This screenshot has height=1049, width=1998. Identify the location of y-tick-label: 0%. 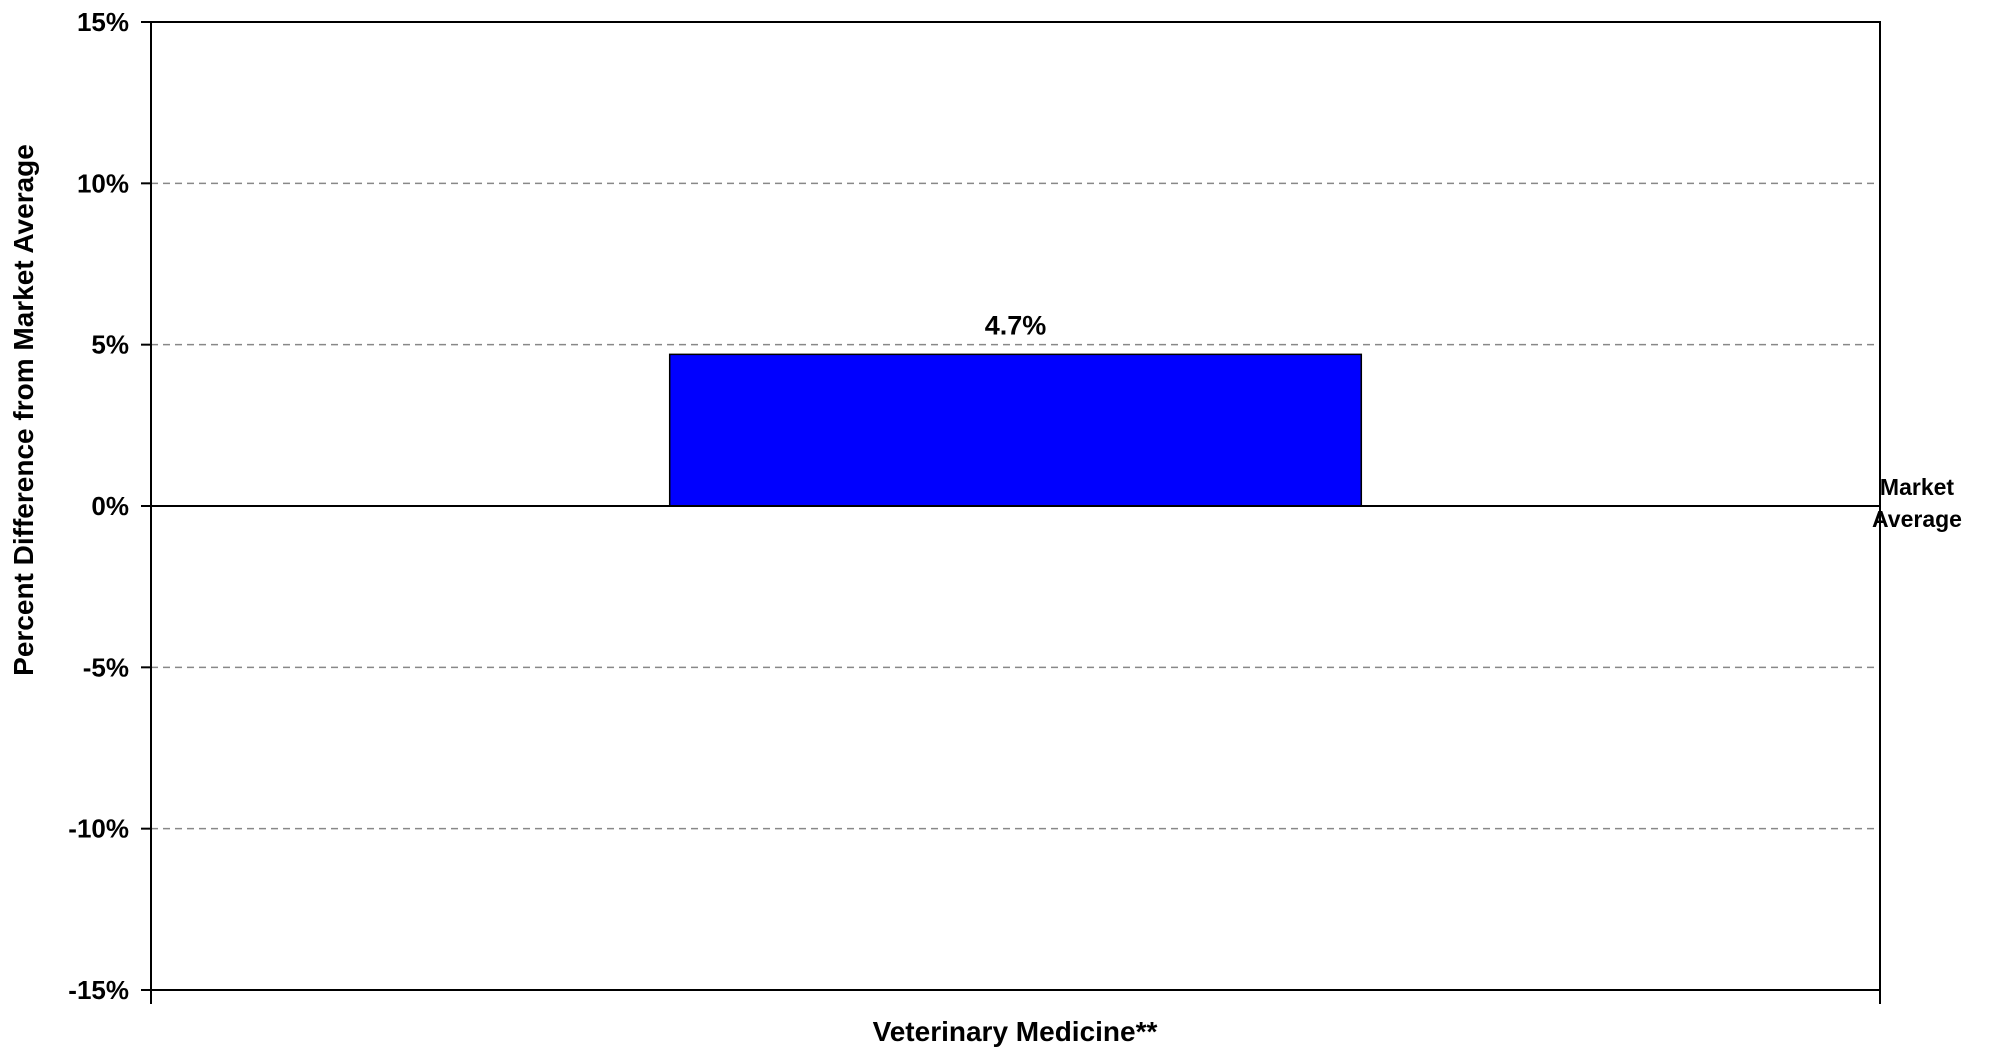
(110, 506).